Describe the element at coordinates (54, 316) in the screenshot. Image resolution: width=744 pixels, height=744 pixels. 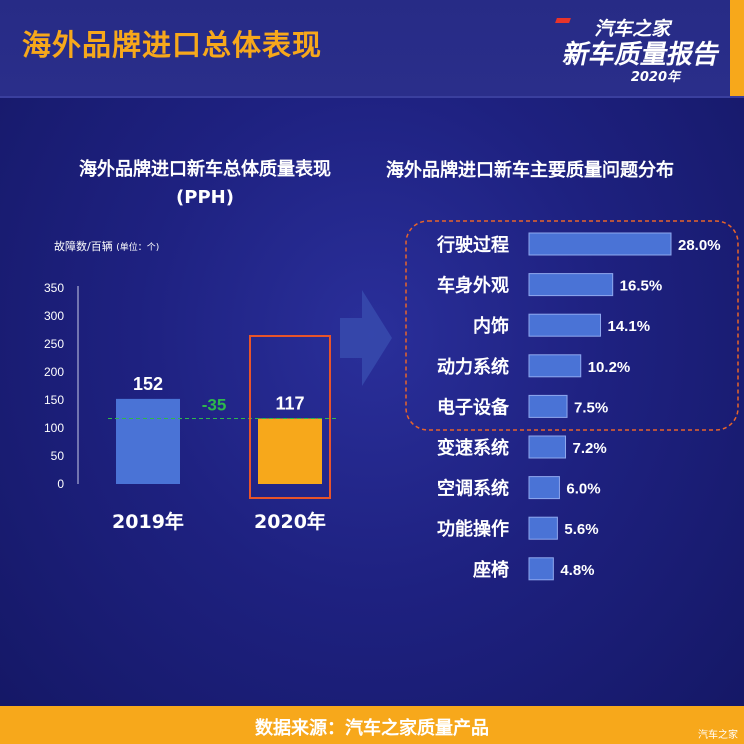
I see `y-tick-label: 300` at that location.